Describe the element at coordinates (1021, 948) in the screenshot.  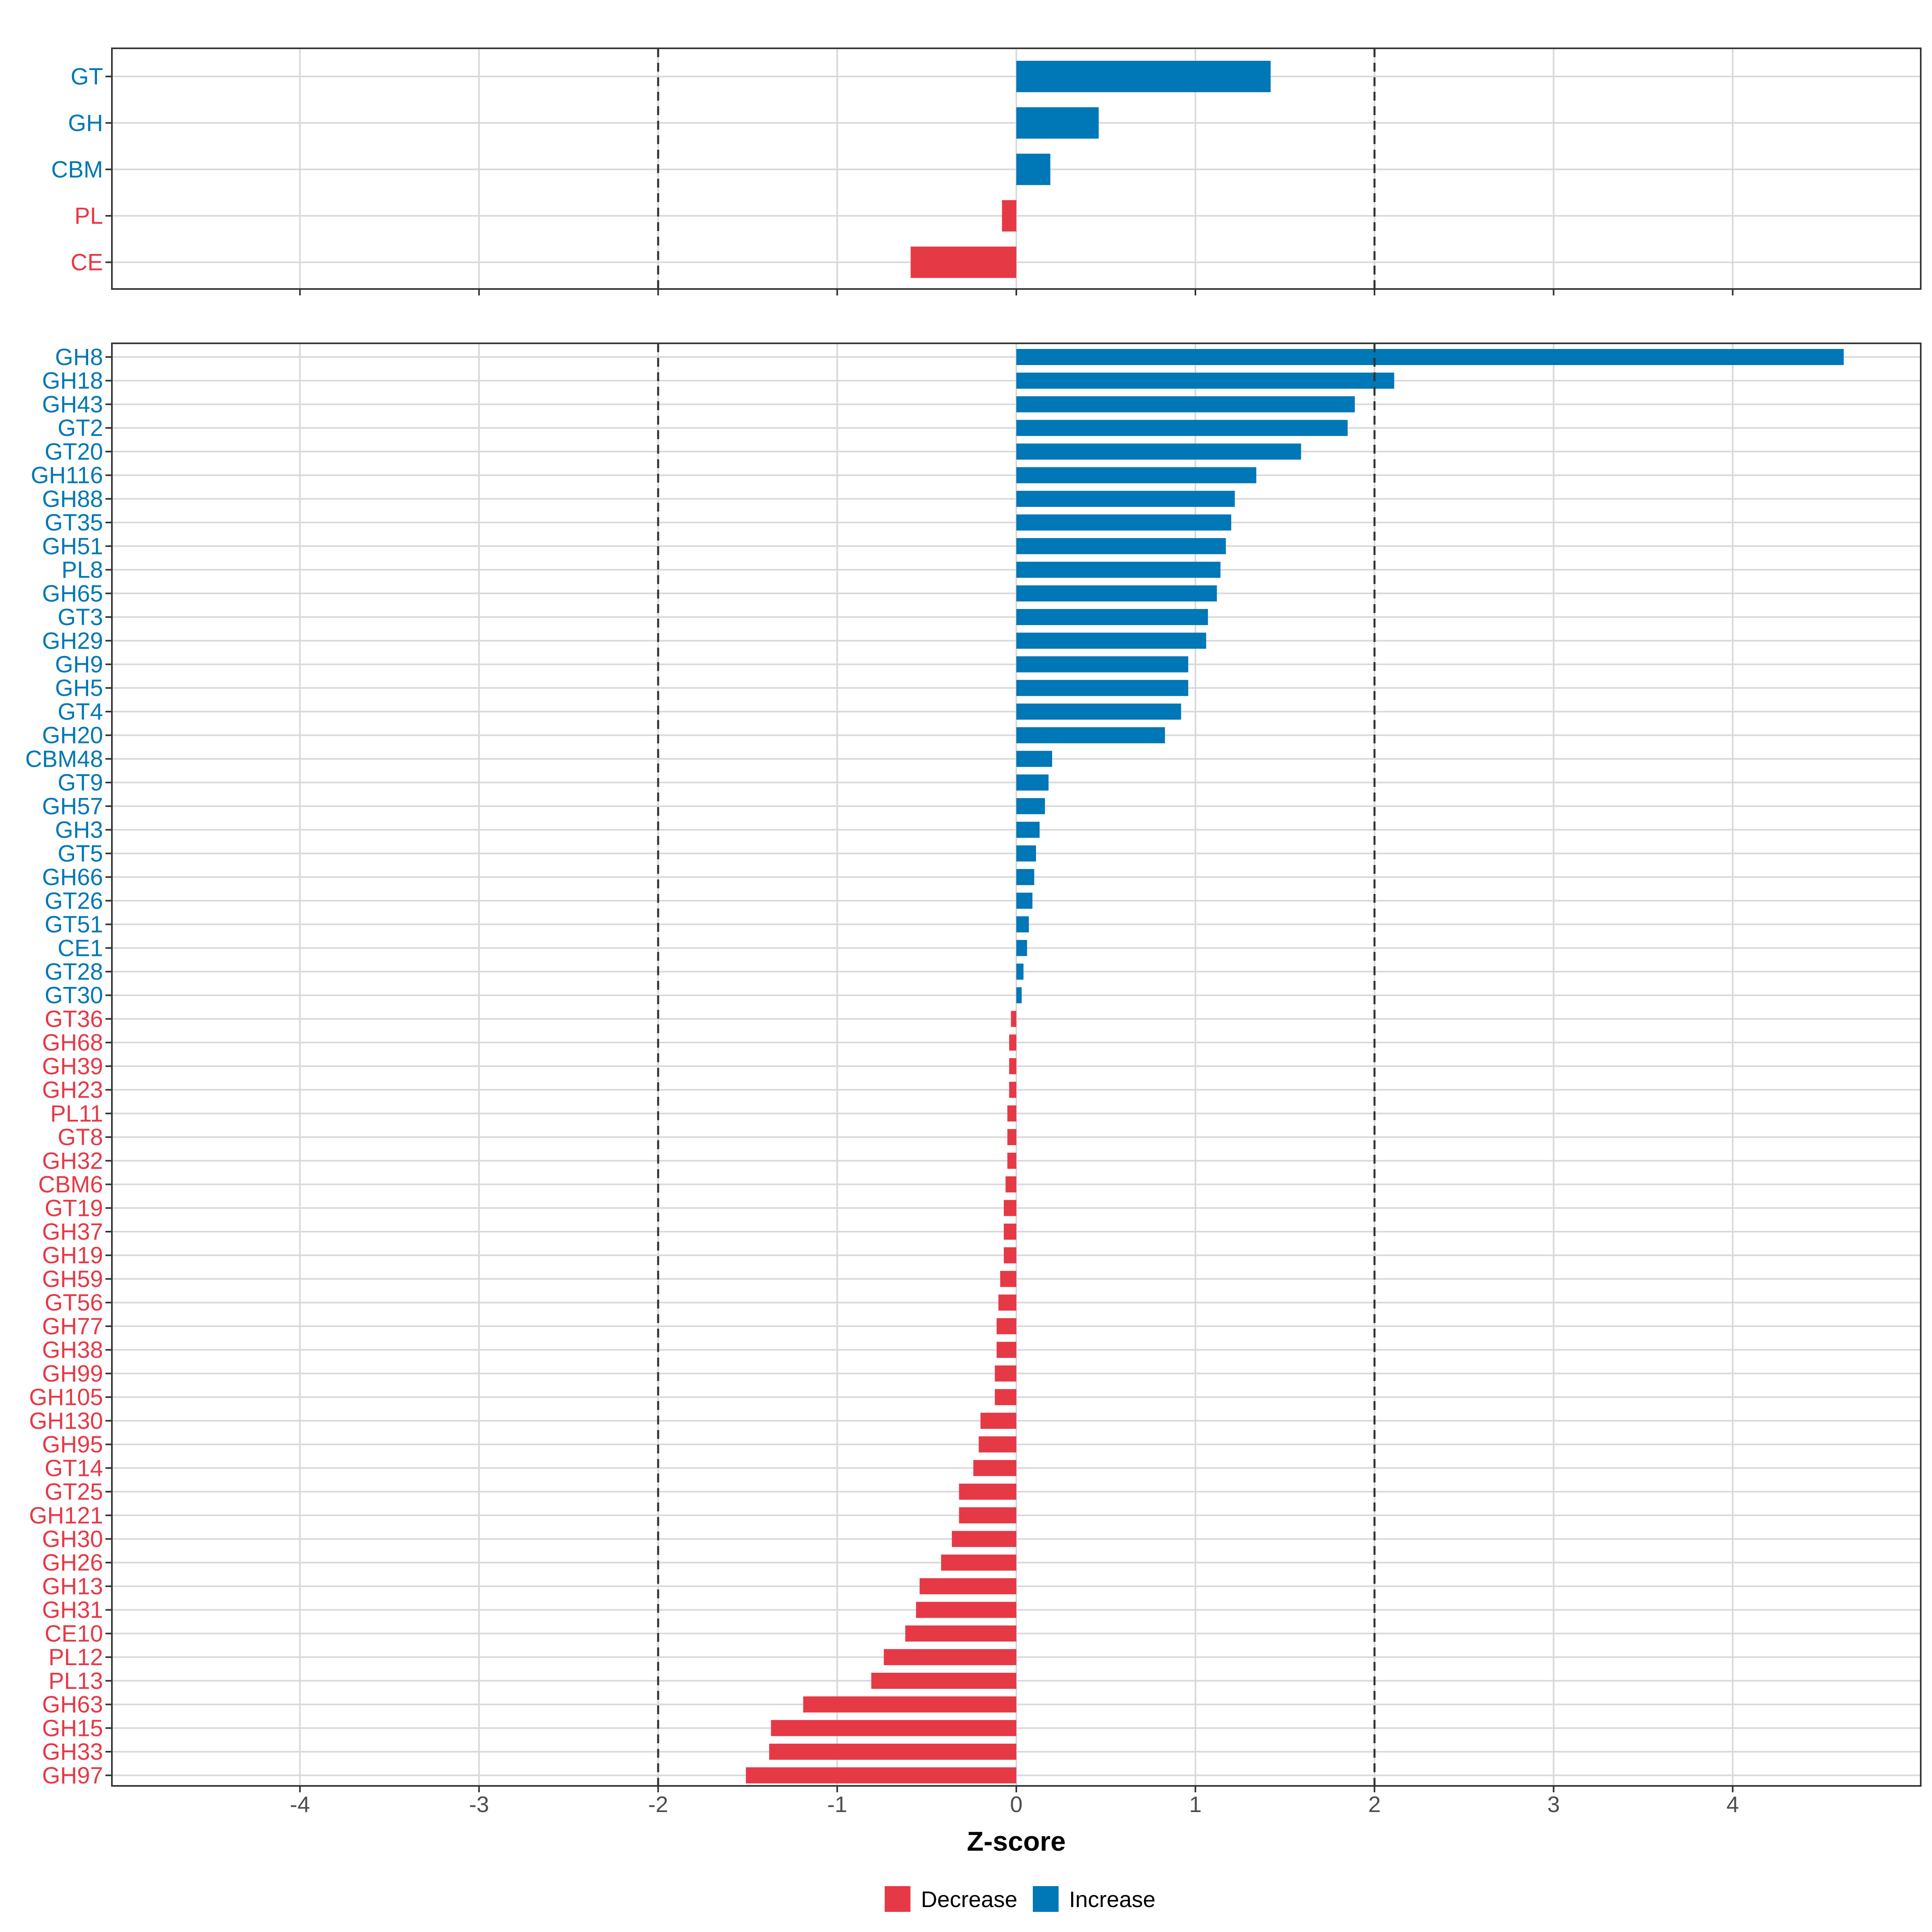
I see `bar-ce1` at that location.